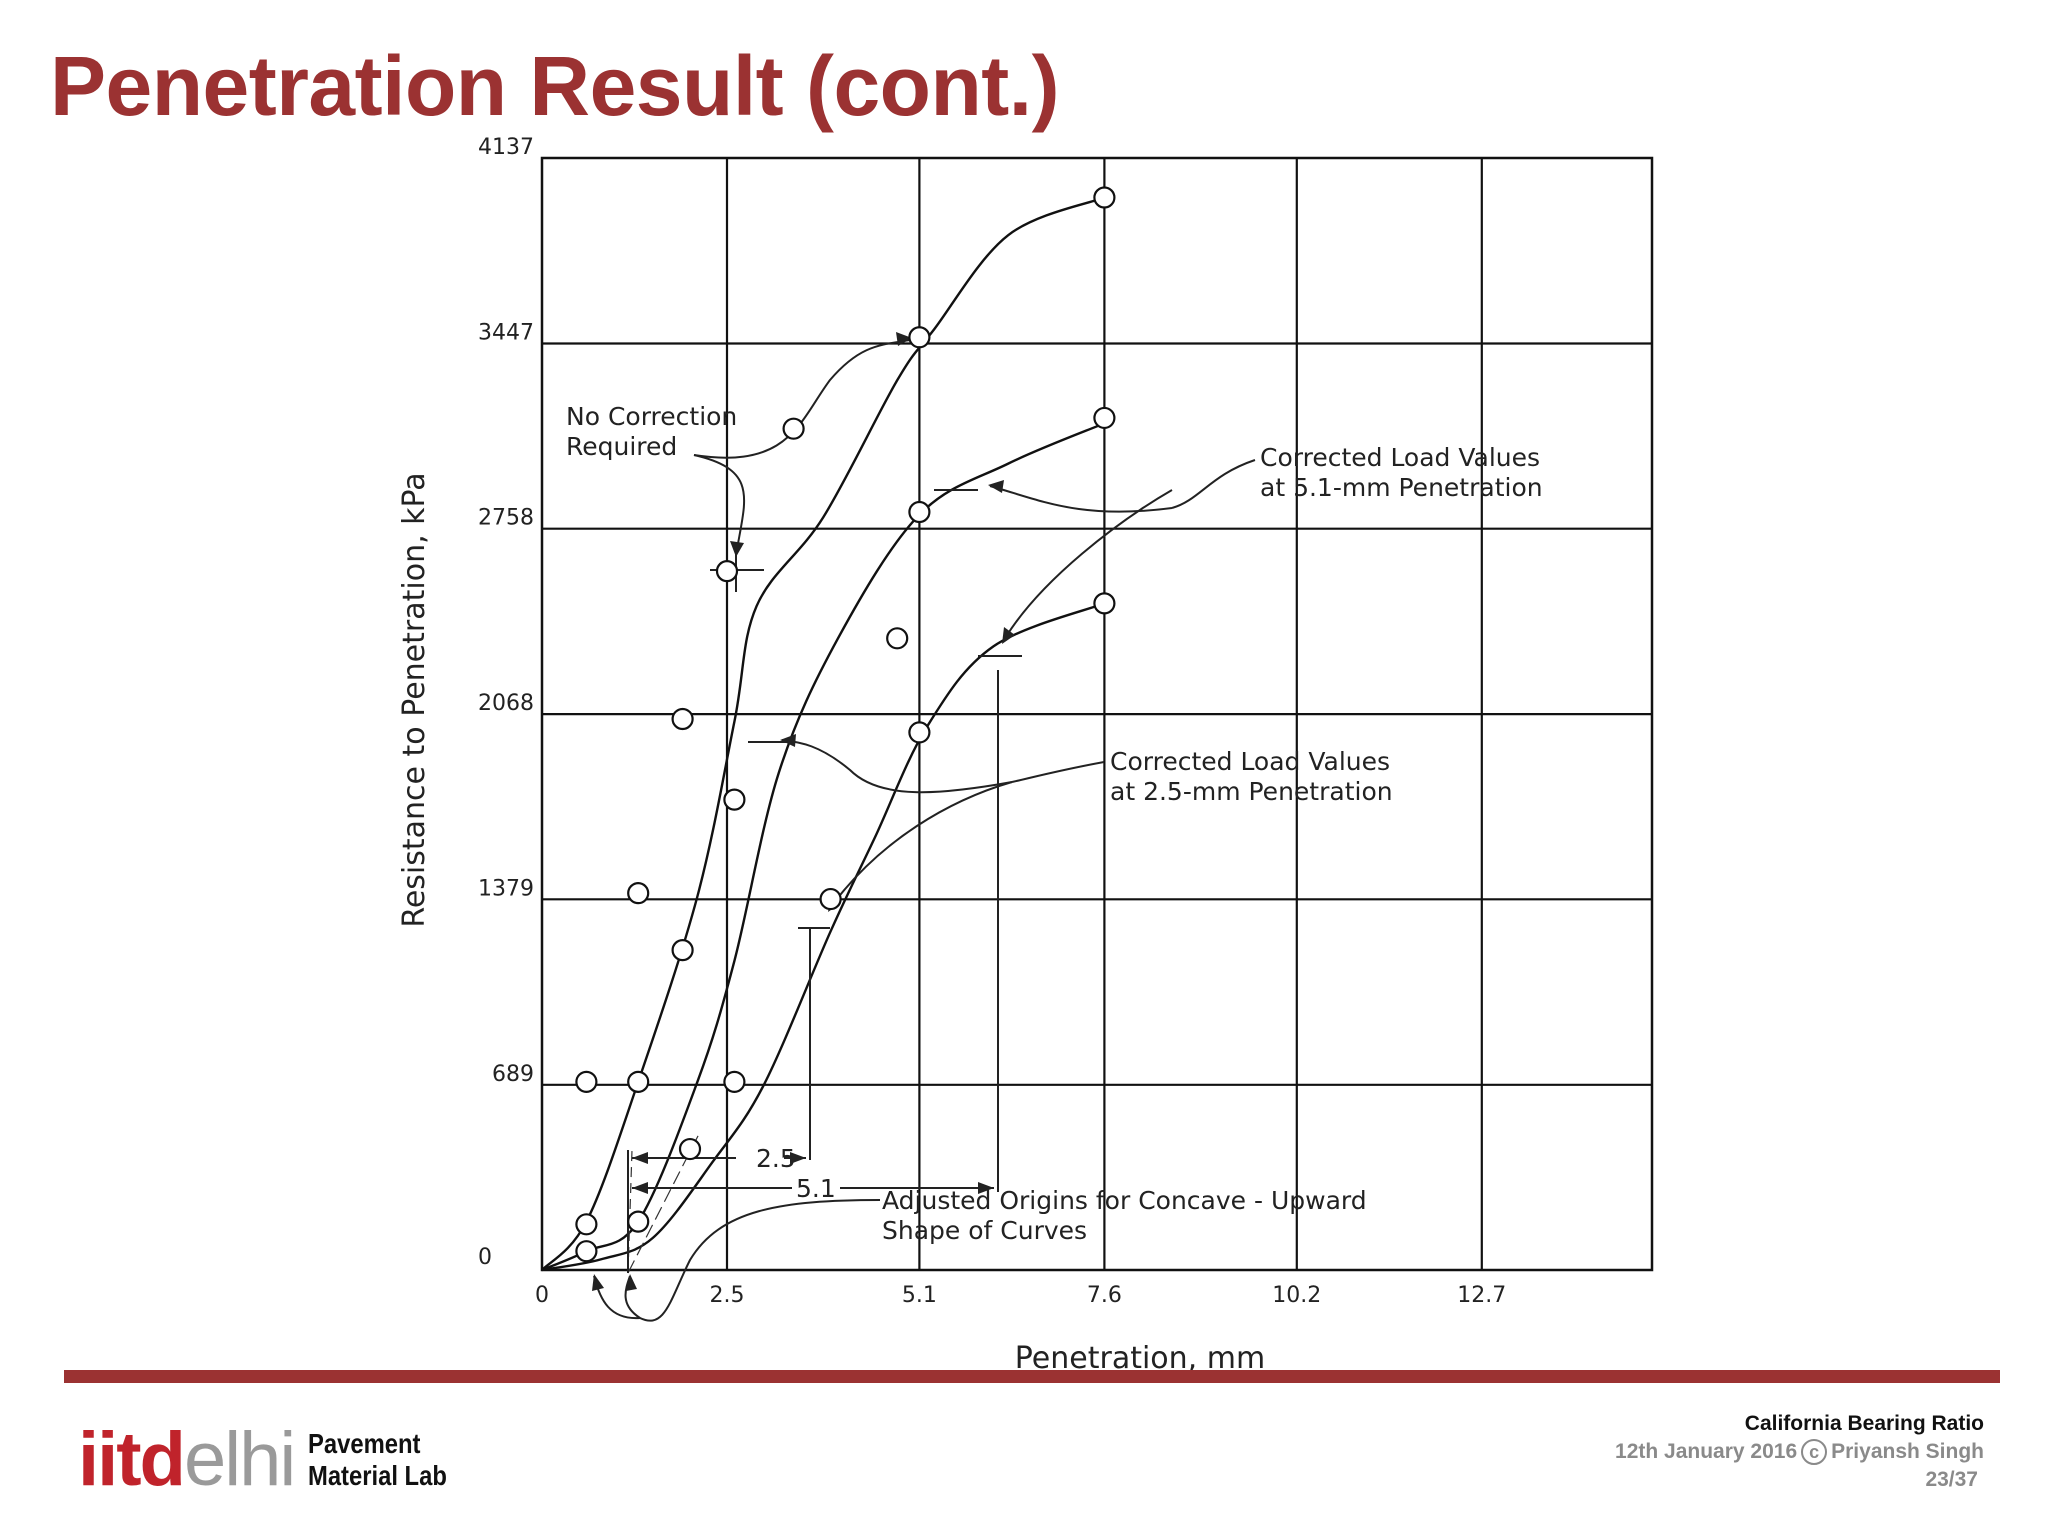  Describe the element at coordinates (1124, 1200) in the screenshot. I see `annotation-origins-line1: Adjusted Origins for Concave - Upward` at that location.